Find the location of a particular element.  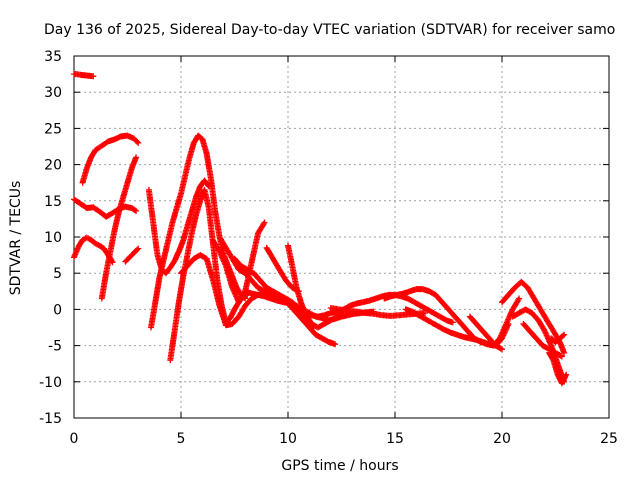

x-tick-label: 15 is located at coordinates (395, 439).